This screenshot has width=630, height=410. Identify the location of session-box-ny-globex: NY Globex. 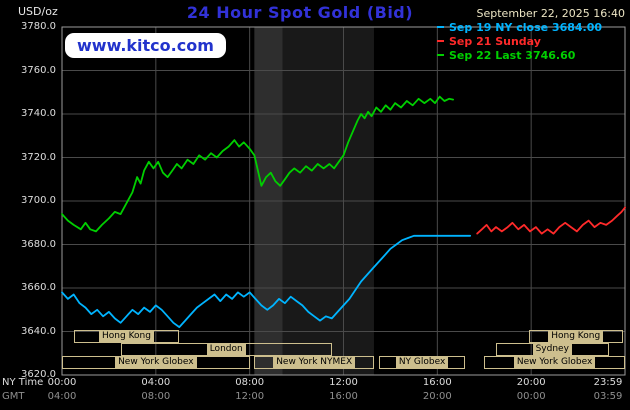
(422, 362).